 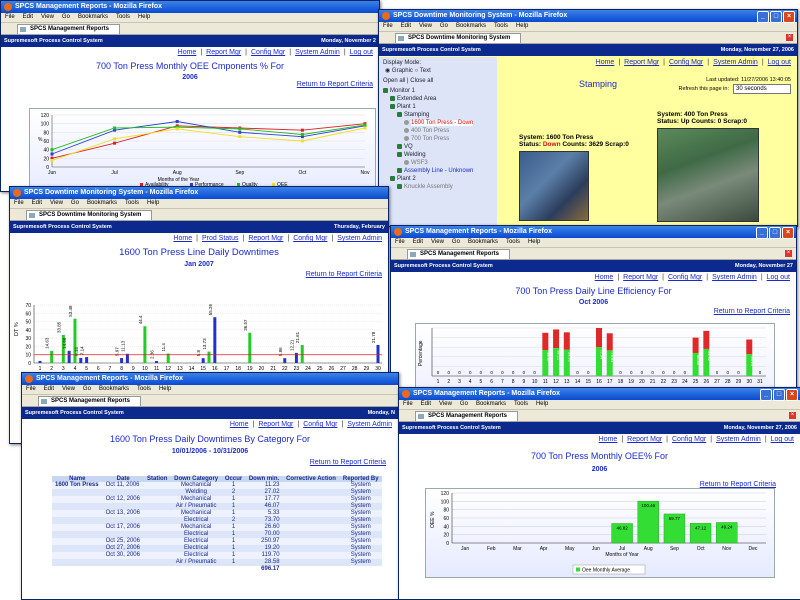 I want to click on open-all-link: Open all, so click(x=394, y=81).